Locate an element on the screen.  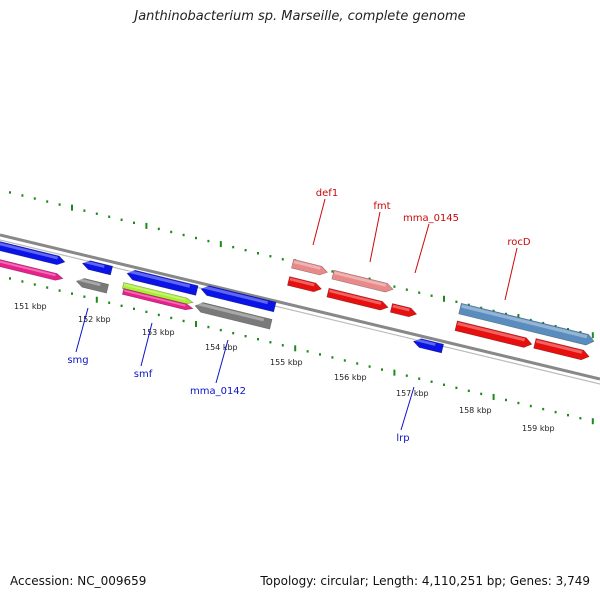
kbp-label: 154 kbp is located at coordinates (221, 347).